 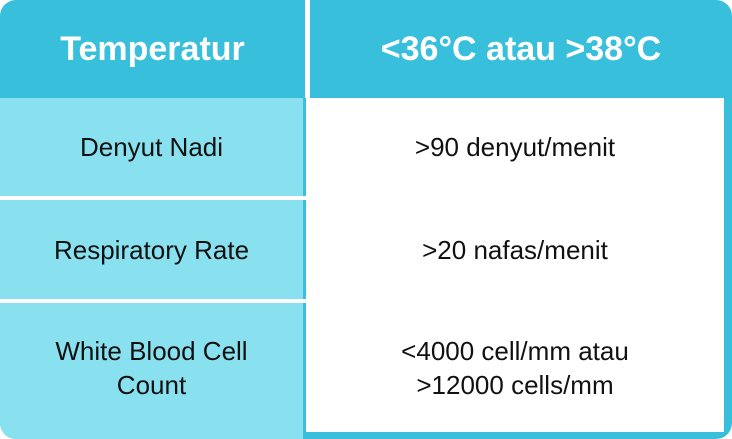 I want to click on row-value: >90 denyut/menit, so click(x=515, y=147).